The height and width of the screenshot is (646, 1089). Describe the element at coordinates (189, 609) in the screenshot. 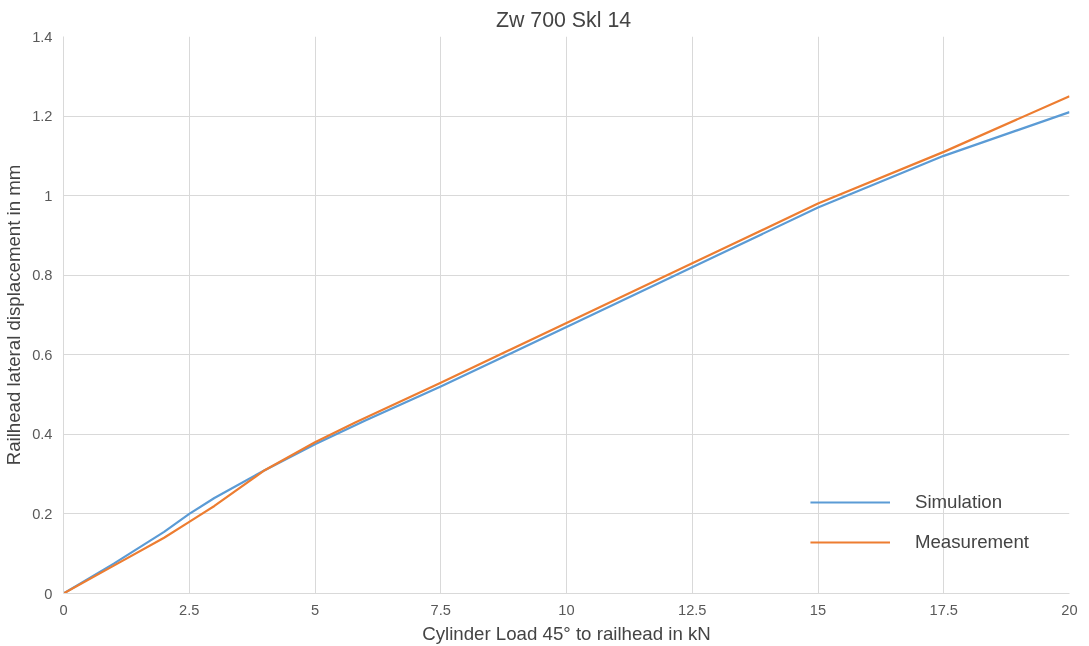

I see `x-tick-label: 2.5` at that location.